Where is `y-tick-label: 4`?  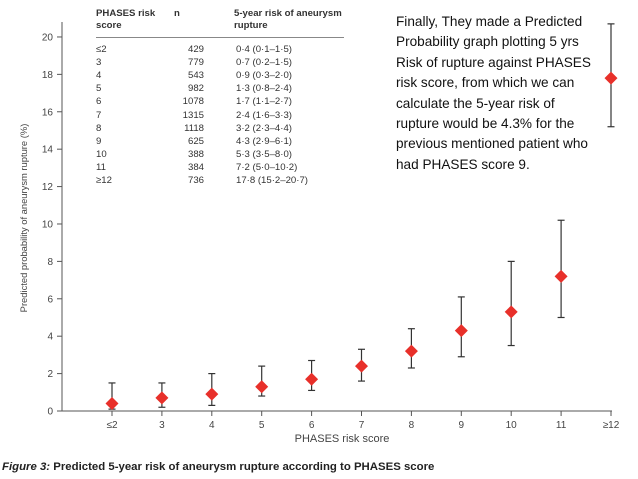
y-tick-label: 4 is located at coordinates (50, 337).